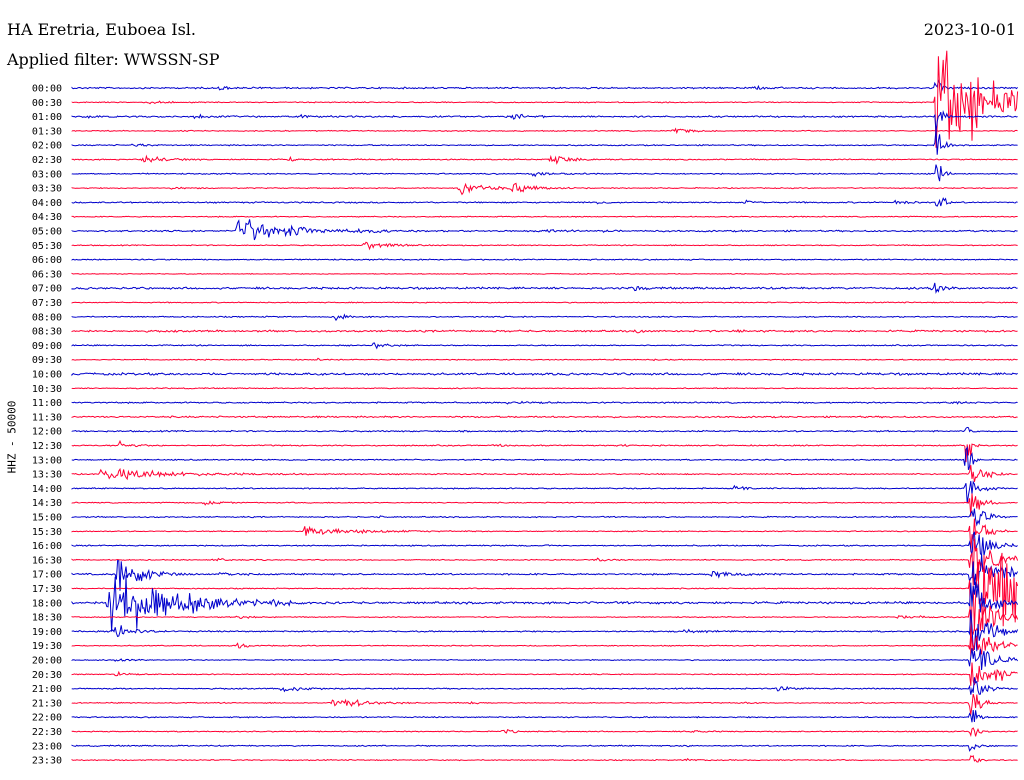 This screenshot has width=1024, height=780. I want to click on row-label: 03:00, so click(47, 174).